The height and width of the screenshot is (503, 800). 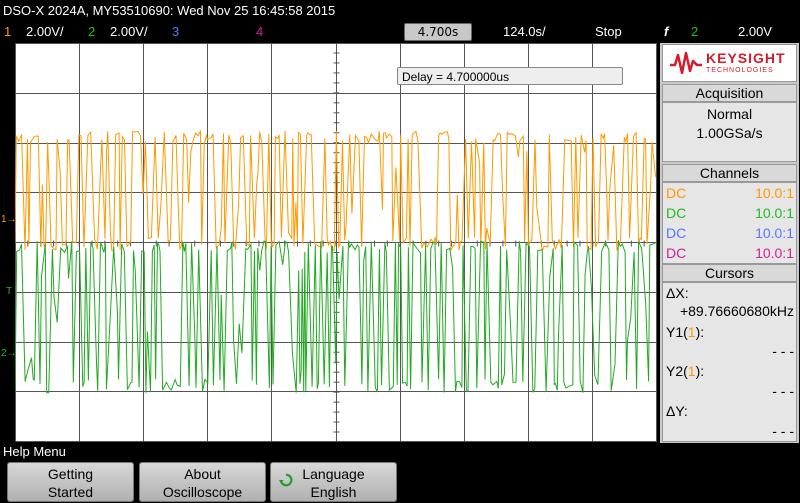 I want to click on y2-channel-number: 1, so click(x=691, y=371).